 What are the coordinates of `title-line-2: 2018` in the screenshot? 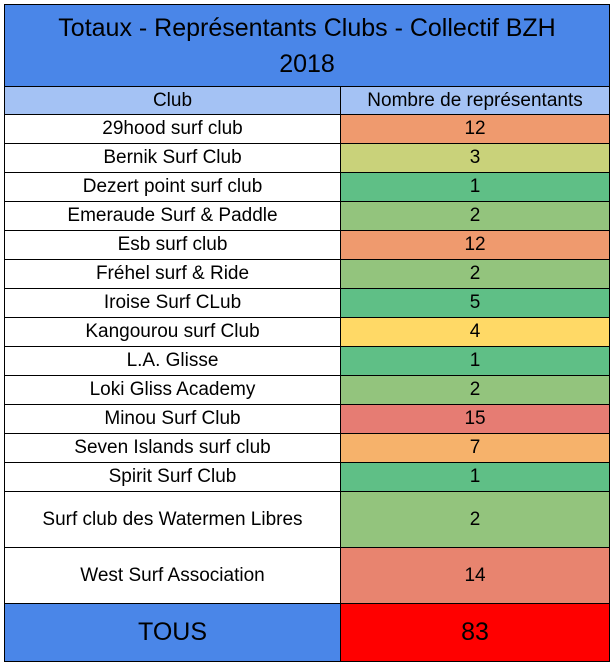 It's located at (307, 63).